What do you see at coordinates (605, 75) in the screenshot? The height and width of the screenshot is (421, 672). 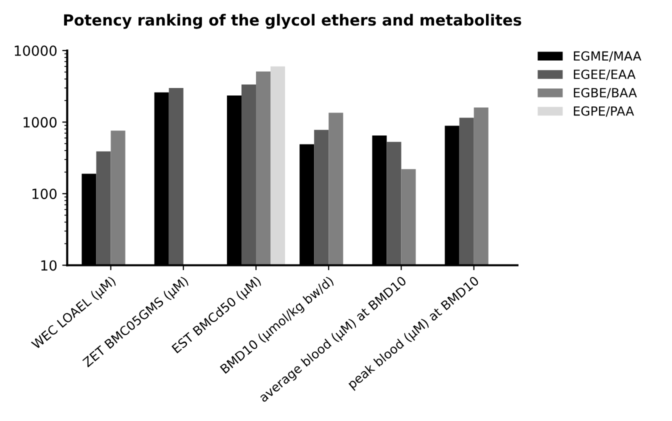 I see `legend-label: EGEE/EAA` at bounding box center [605, 75].